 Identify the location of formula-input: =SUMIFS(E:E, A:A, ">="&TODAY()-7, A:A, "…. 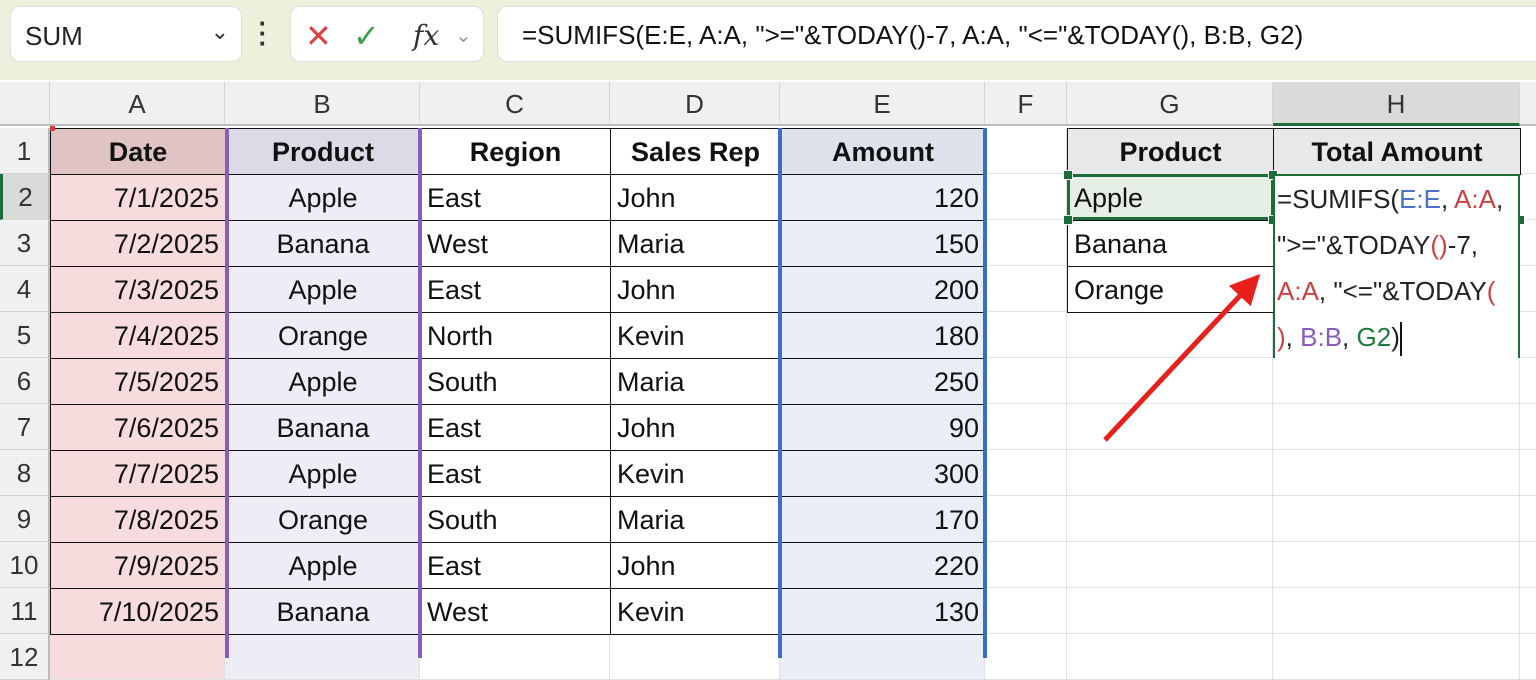
(1016, 34).